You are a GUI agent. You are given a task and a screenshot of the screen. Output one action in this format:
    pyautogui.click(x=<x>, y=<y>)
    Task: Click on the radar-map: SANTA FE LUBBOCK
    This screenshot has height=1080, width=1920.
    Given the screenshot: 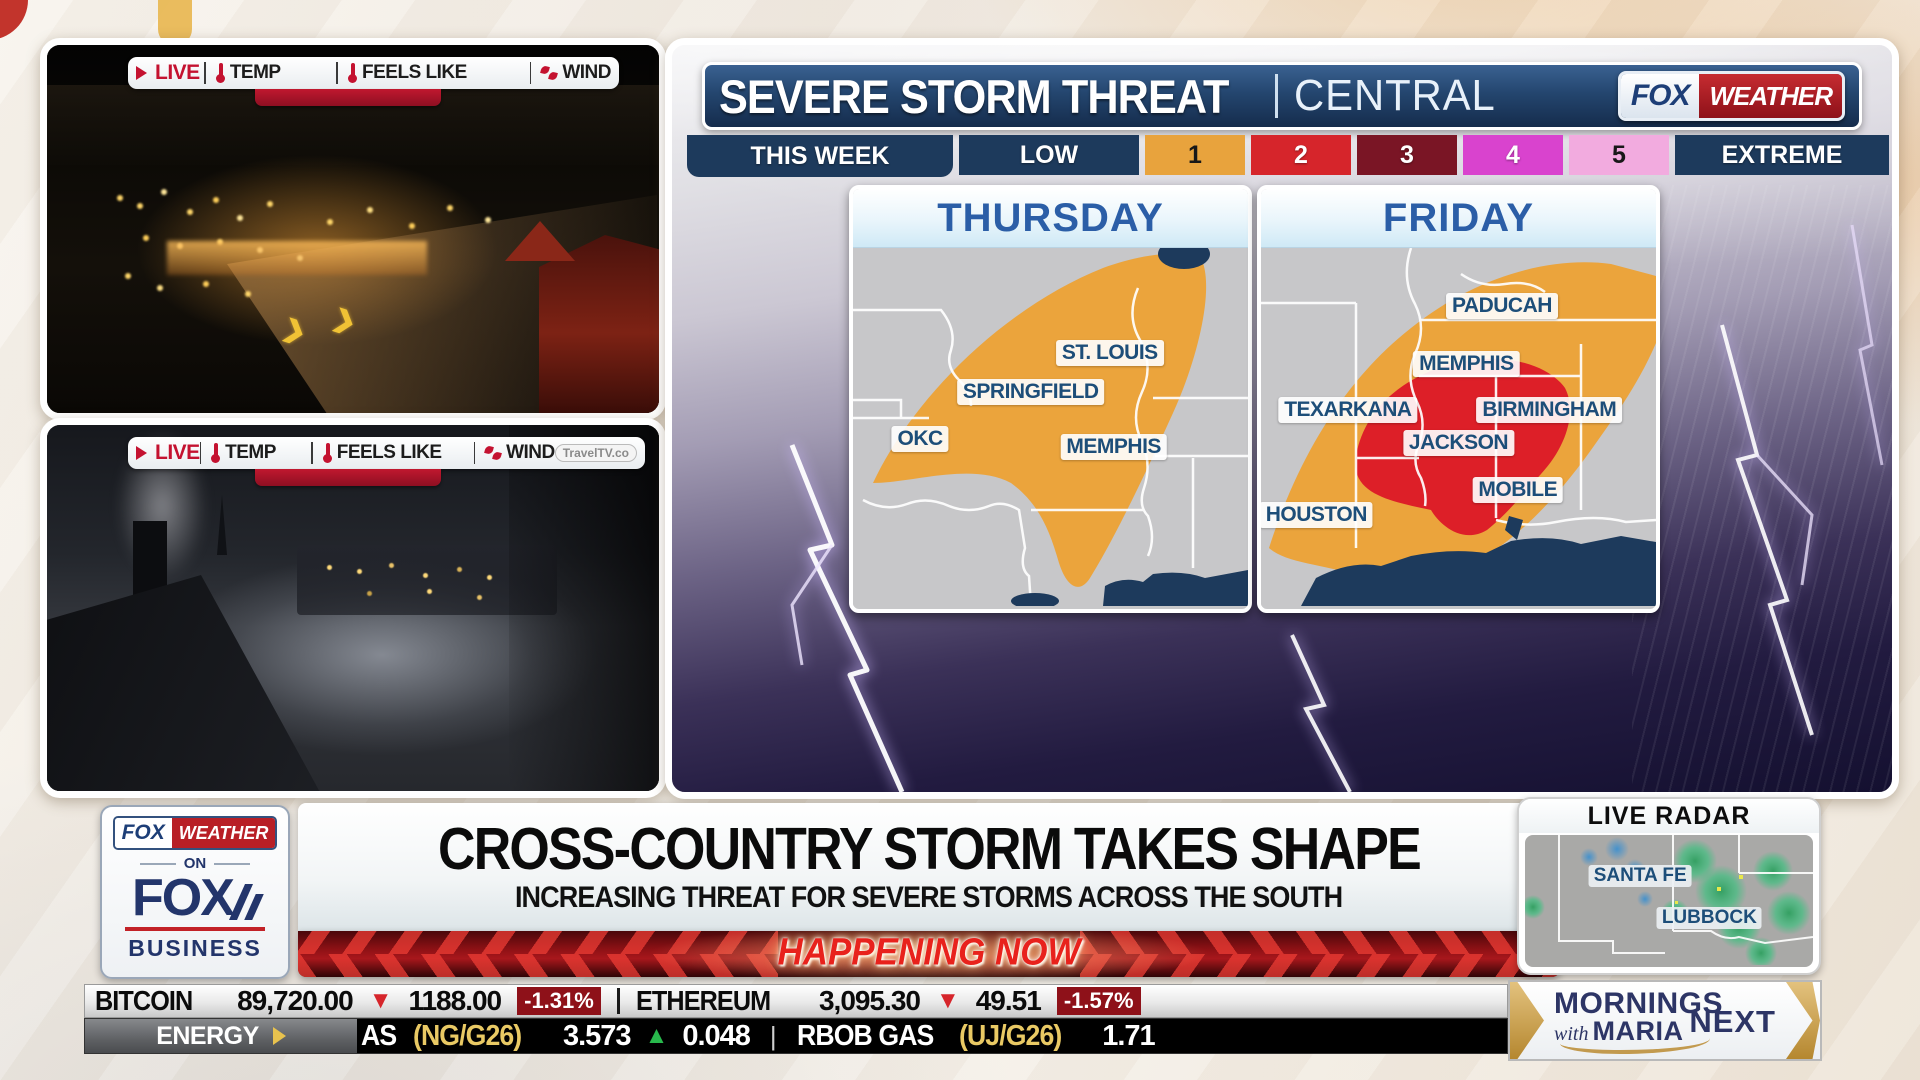 What is the action you would take?
    pyautogui.click(x=1669, y=901)
    